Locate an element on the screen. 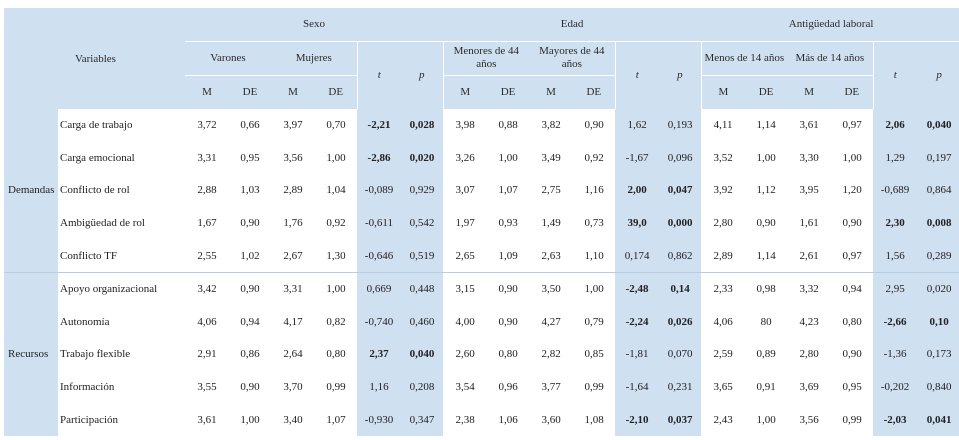  data-cell: 3,56 is located at coordinates (809, 419).